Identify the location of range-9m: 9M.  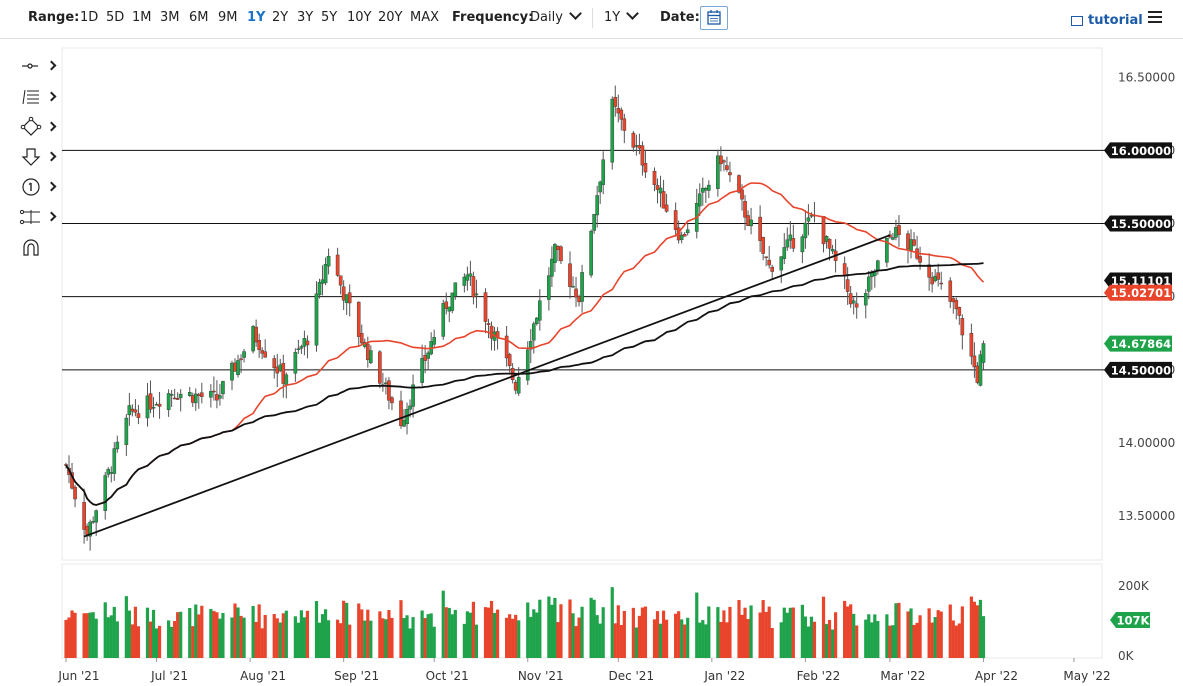
(228, 17).